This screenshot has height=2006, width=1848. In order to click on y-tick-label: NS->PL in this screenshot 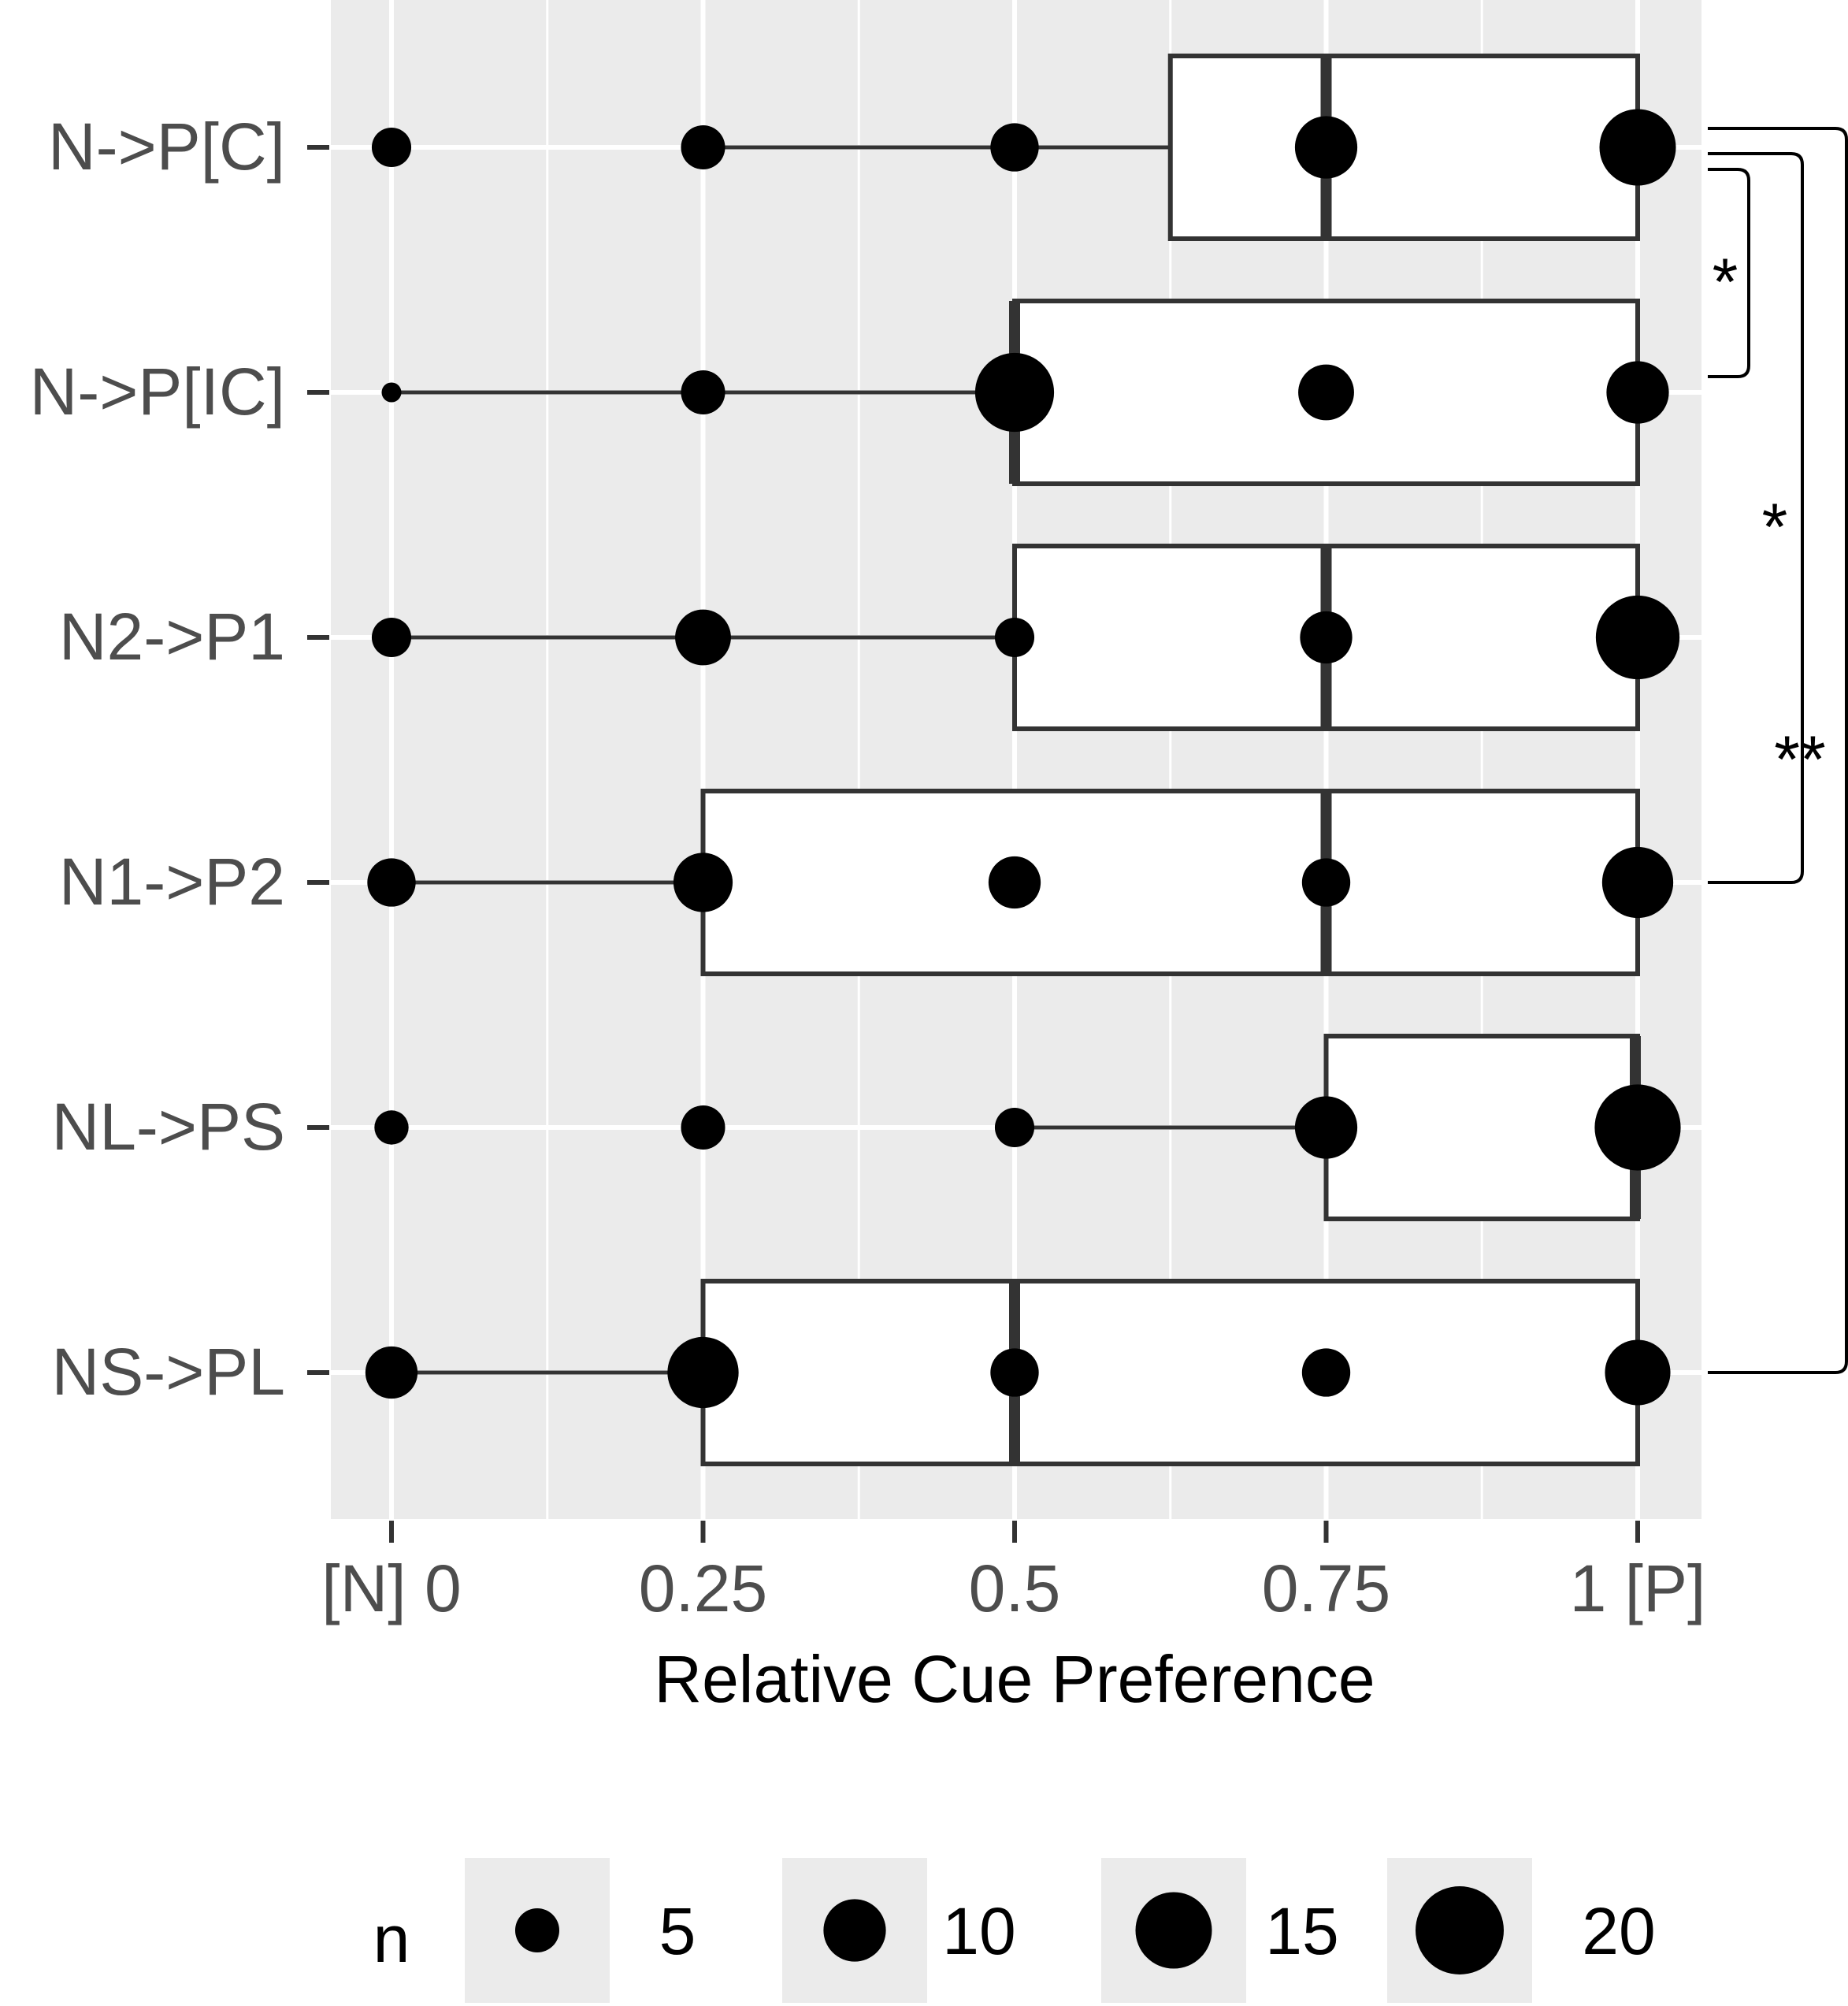, I will do `click(168, 1372)`.